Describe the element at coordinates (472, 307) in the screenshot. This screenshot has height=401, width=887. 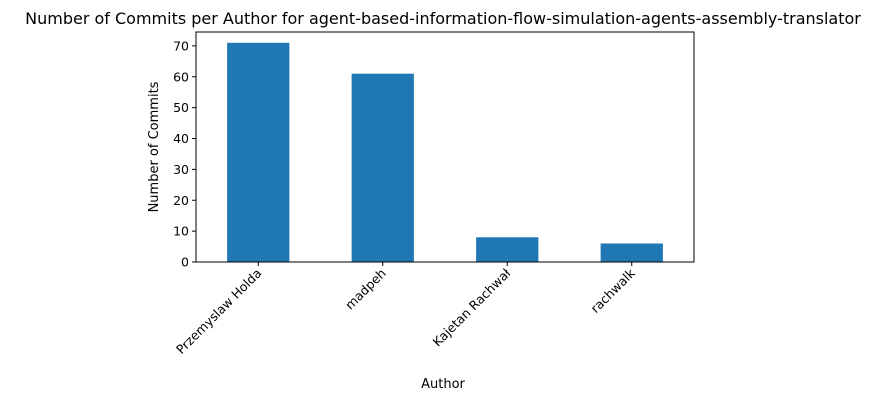
I see `x-tick-label-2: Kajetan Rachwał` at that location.